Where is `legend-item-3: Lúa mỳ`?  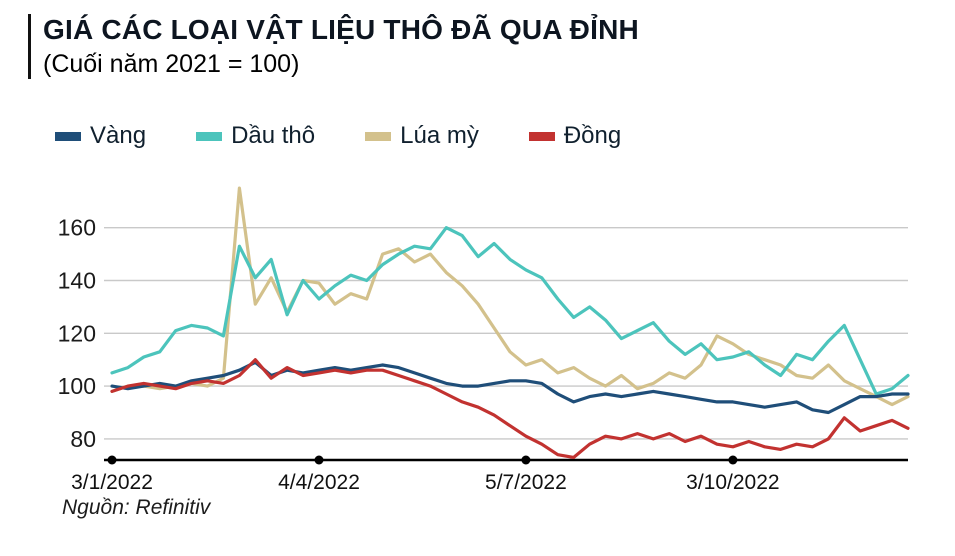
legend-item-3: Lúa mỳ is located at coordinates (422, 136).